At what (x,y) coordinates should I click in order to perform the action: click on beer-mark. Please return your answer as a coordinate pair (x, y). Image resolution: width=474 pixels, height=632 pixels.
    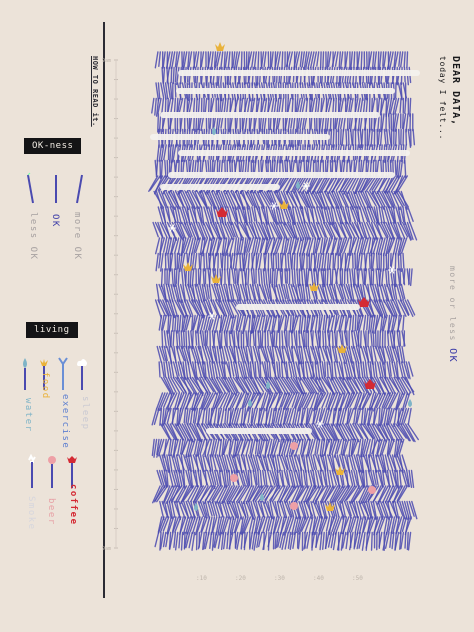
    Looking at the image, I should click on (294, 446).